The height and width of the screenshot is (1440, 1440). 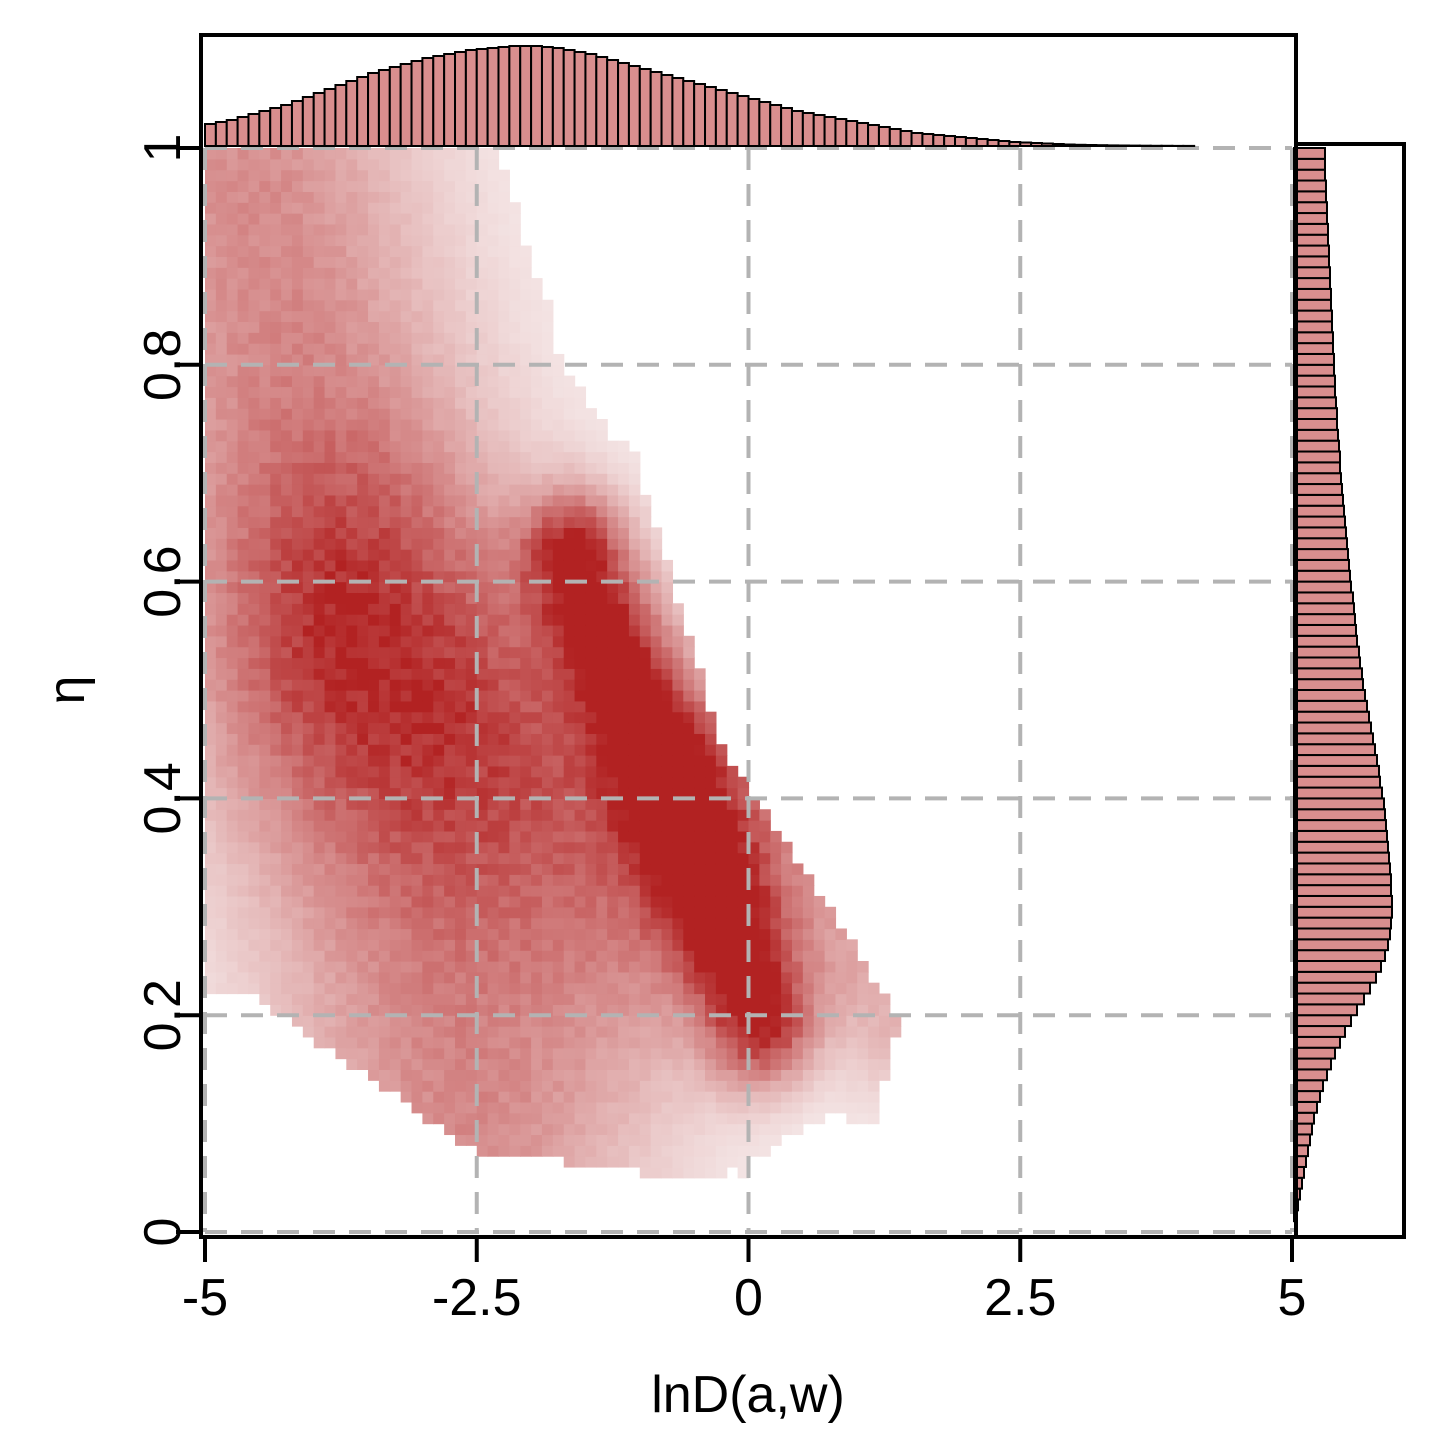 What do you see at coordinates (1313, 338) in the screenshot?
I see `y-hist-bar` at bounding box center [1313, 338].